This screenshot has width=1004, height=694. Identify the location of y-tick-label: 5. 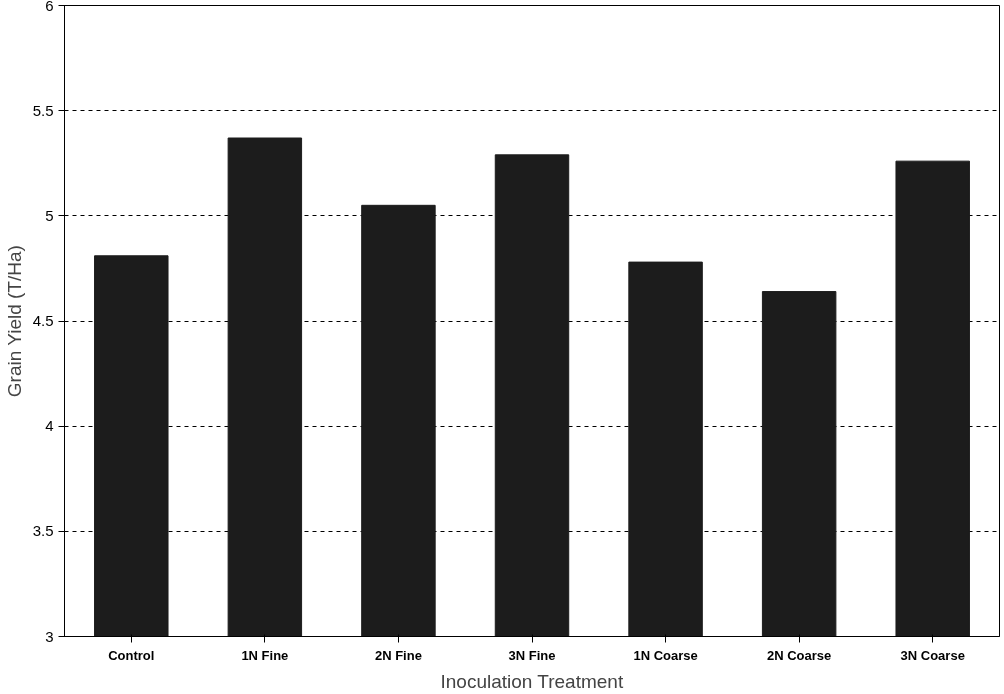
(49, 215).